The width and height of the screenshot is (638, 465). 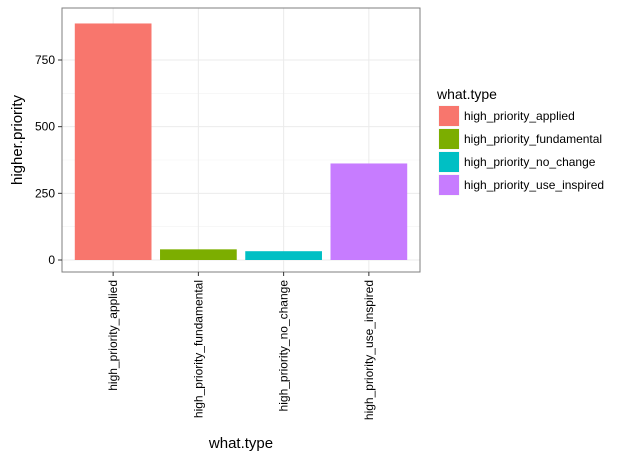 I want to click on y-tick-label: 750, so click(x=45, y=60).